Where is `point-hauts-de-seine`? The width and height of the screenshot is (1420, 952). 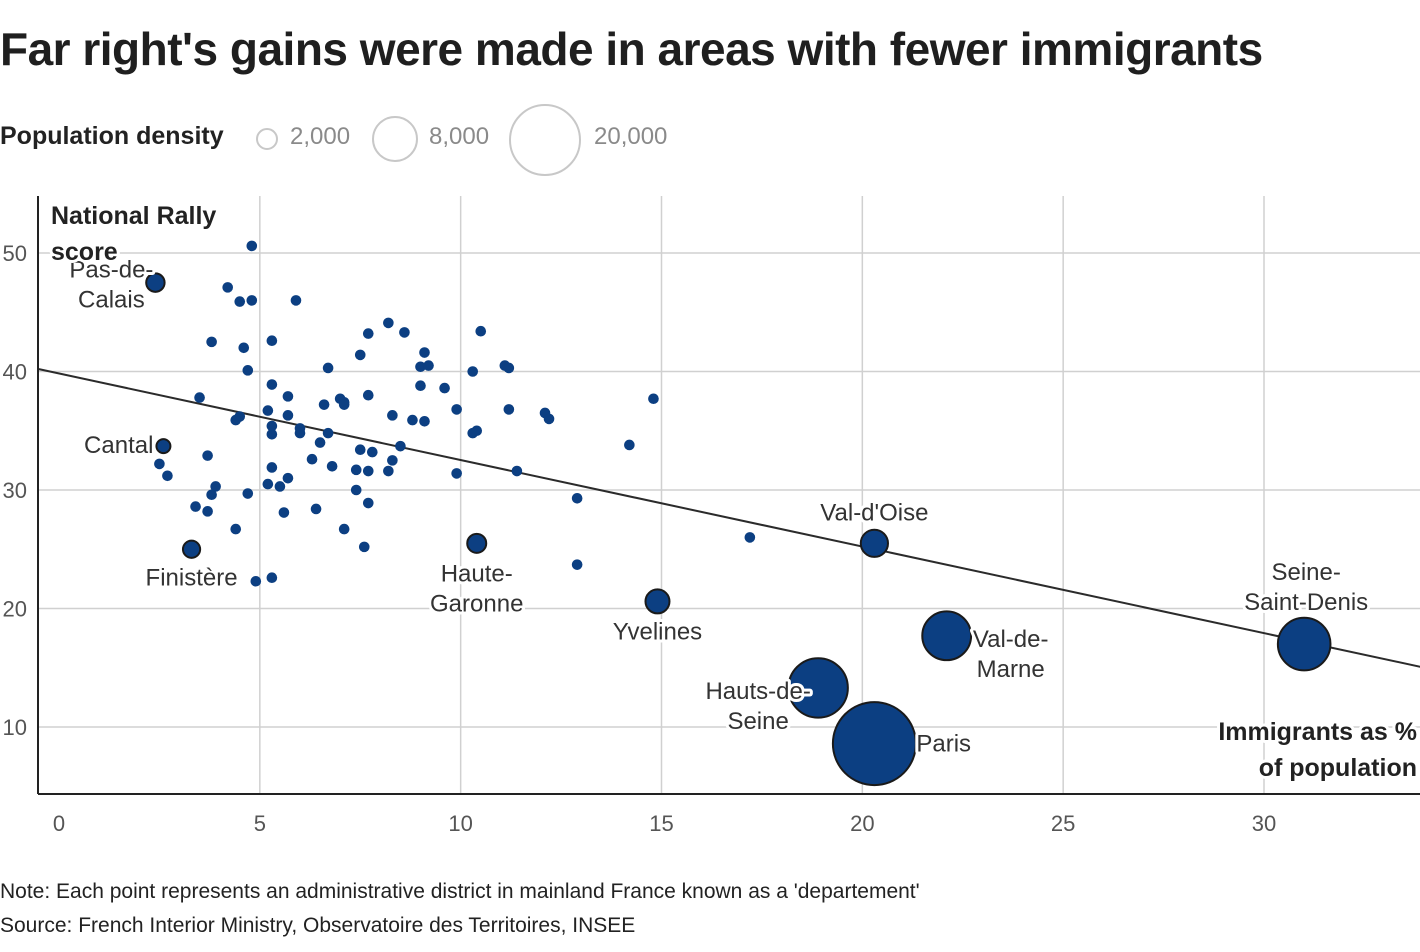 point-hauts-de-seine is located at coordinates (818, 688).